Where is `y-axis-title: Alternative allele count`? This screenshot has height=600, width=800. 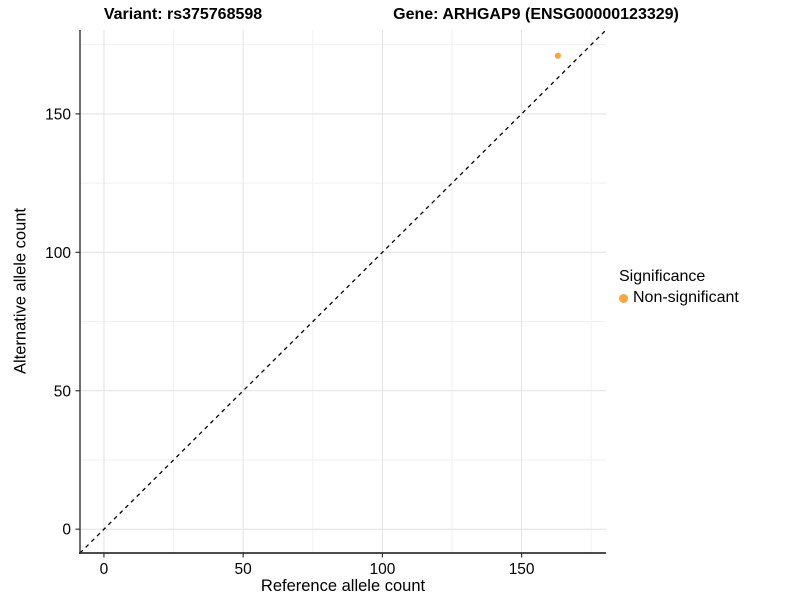 y-axis-title: Alternative allele count is located at coordinates (20, 291).